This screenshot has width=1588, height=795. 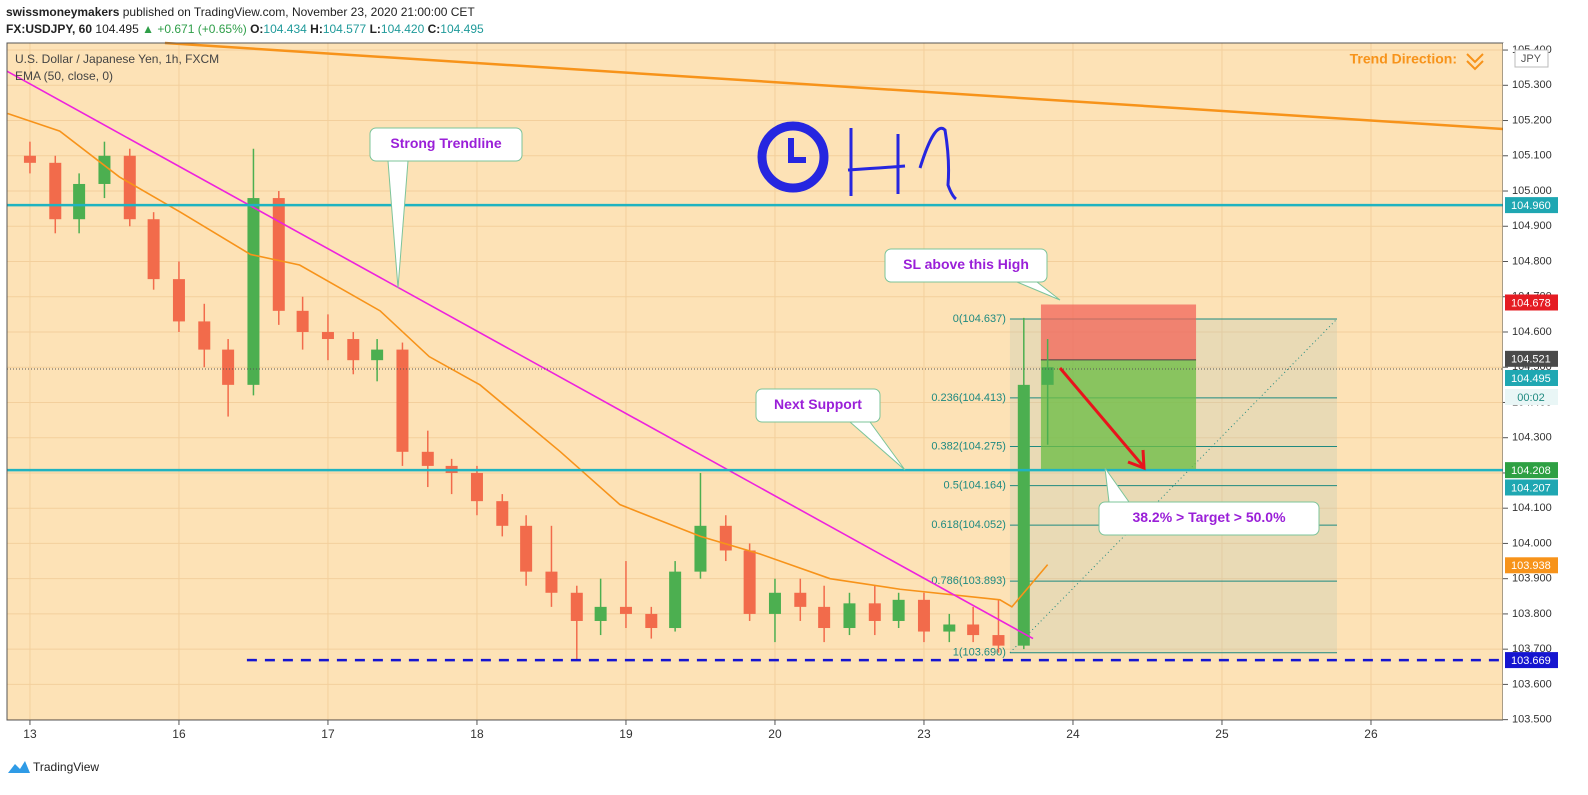 What do you see at coordinates (1532, 684) in the screenshot?
I see `y-tick-label: 103.600` at bounding box center [1532, 684].